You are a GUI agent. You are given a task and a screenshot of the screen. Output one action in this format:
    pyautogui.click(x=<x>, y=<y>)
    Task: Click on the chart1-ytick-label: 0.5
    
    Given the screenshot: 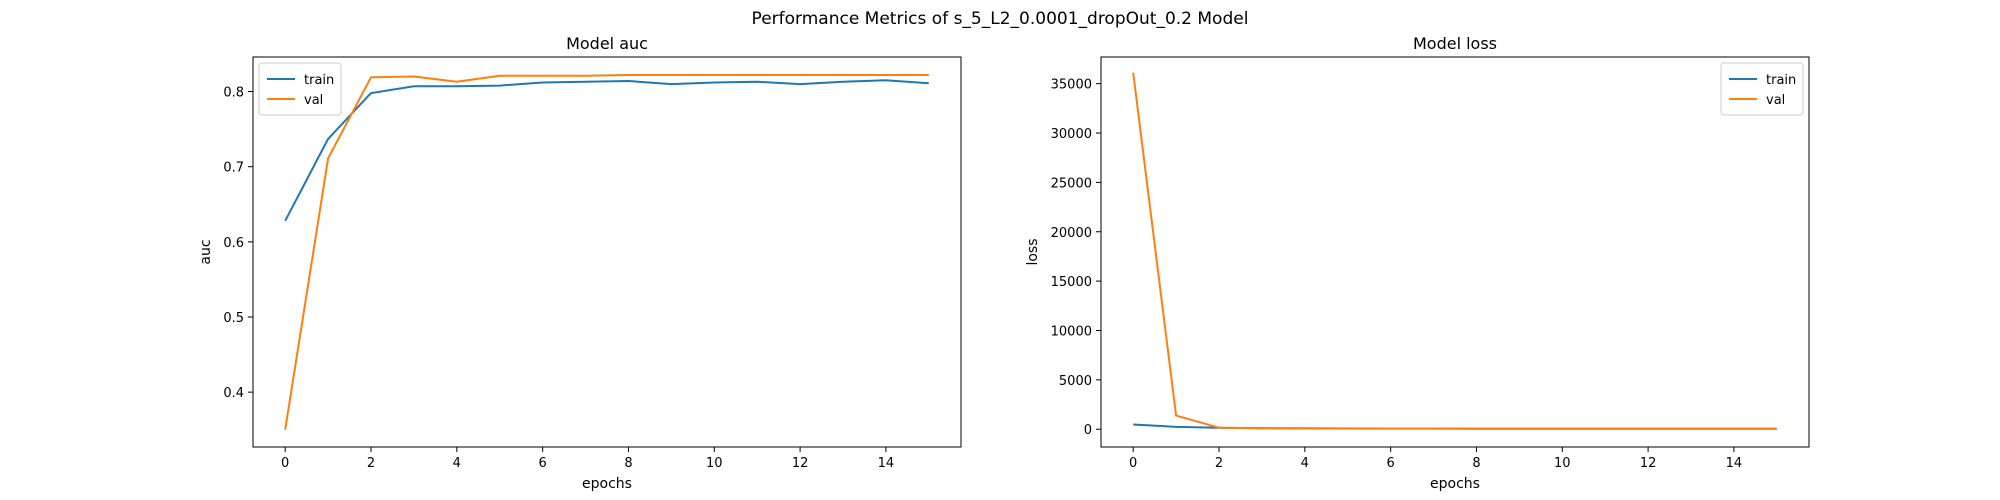 What is the action you would take?
    pyautogui.click(x=233, y=318)
    